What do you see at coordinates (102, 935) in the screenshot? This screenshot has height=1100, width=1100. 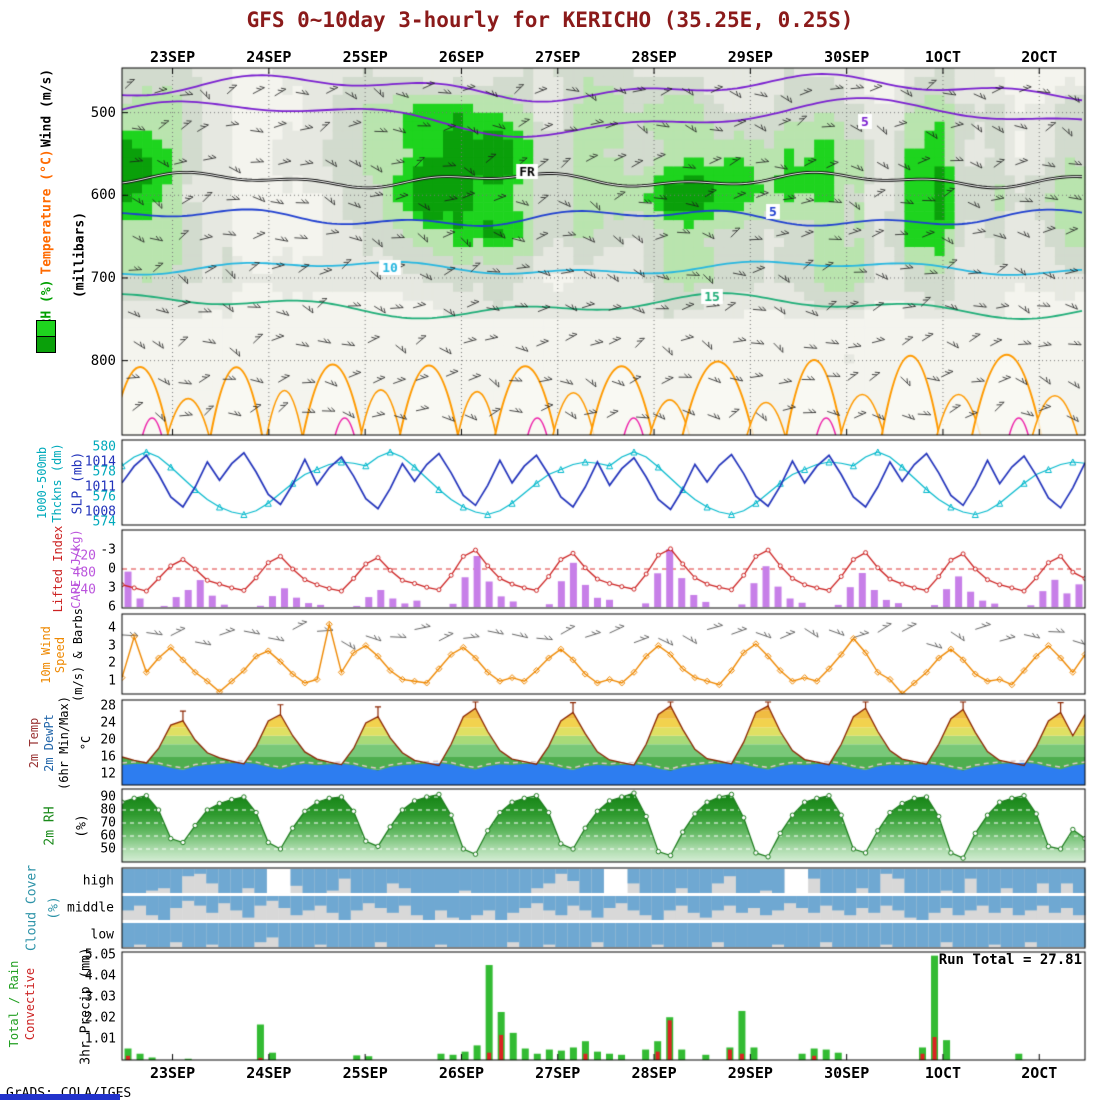 I see `cloud-row-low-label: low` at bounding box center [102, 935].